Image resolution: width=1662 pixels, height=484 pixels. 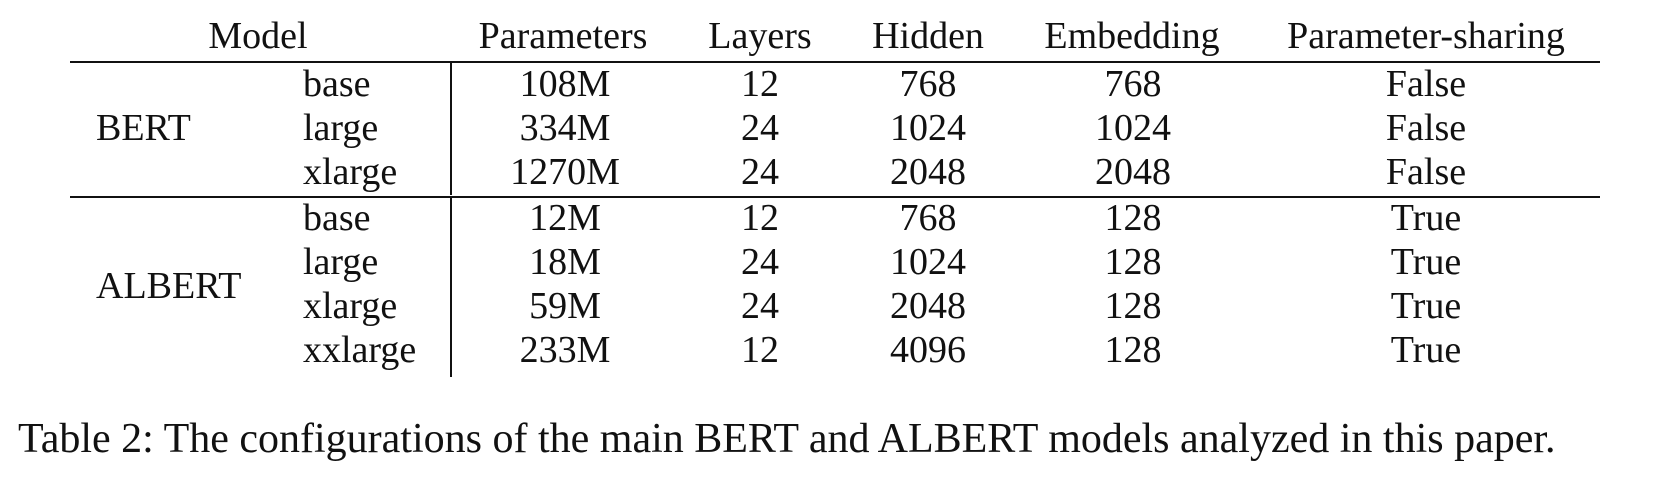 What do you see at coordinates (360, 350) in the screenshot?
I see `albert-variant-xxlarge: xxlarge` at bounding box center [360, 350].